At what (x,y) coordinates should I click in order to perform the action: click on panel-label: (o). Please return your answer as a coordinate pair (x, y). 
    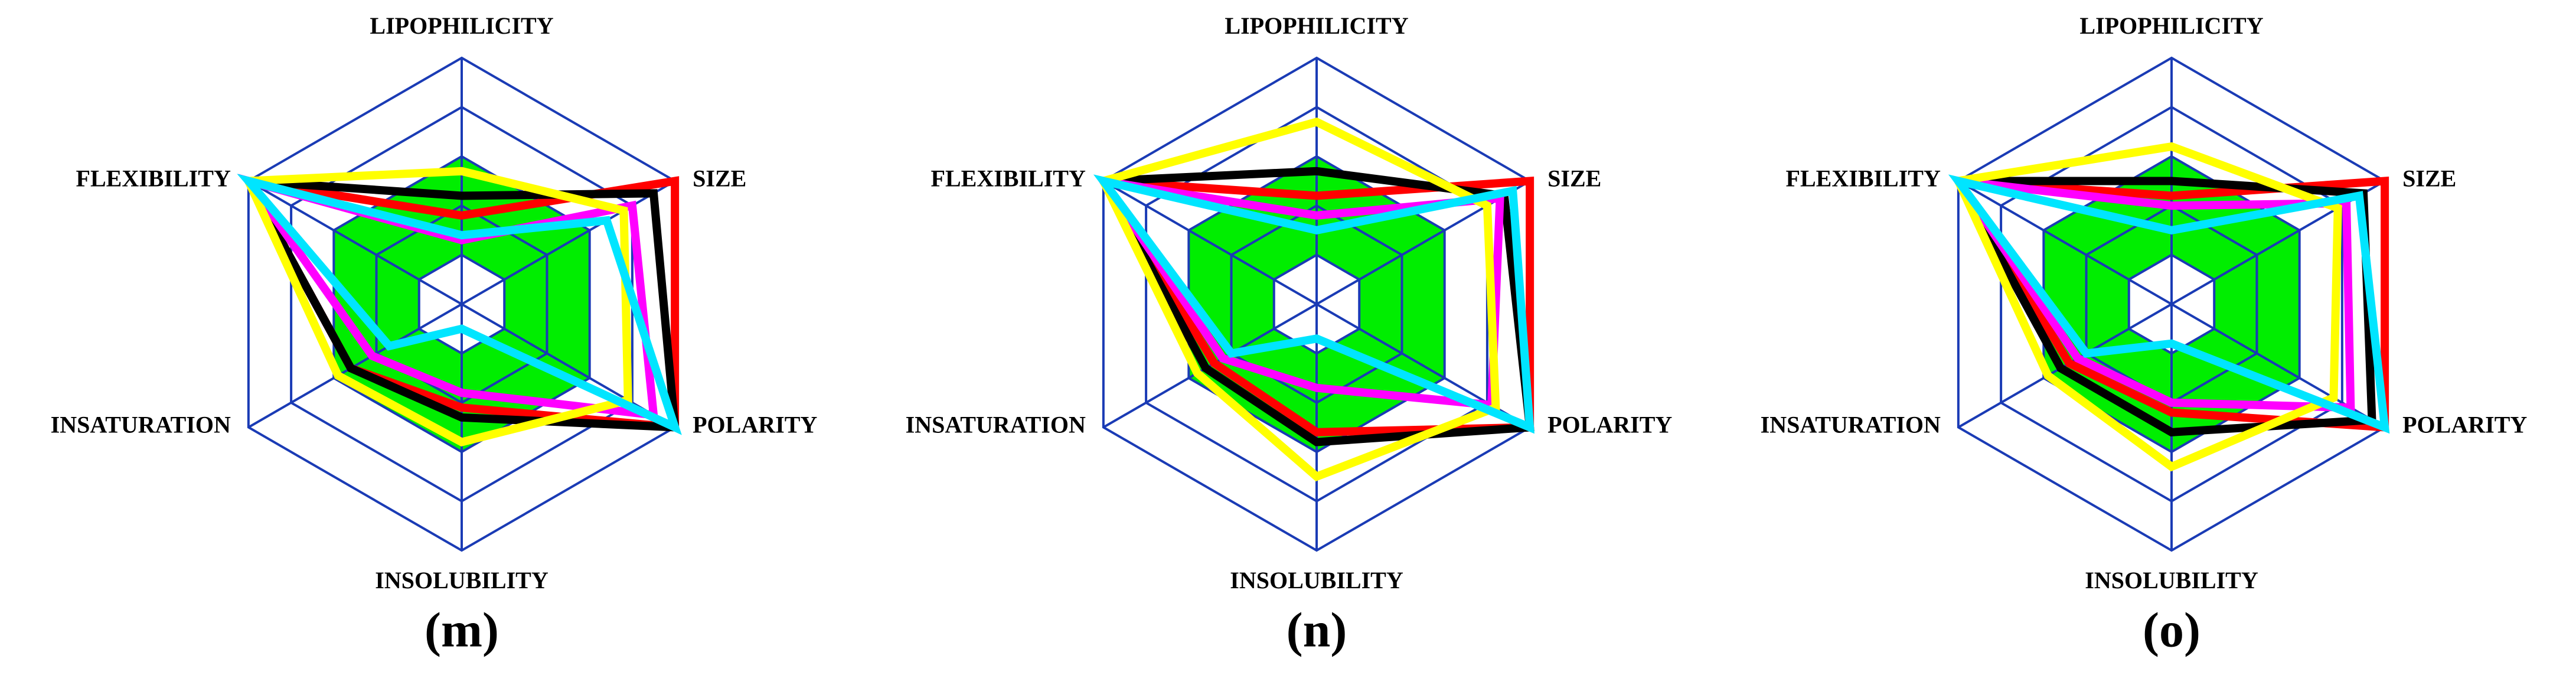
    Looking at the image, I should click on (2171, 629).